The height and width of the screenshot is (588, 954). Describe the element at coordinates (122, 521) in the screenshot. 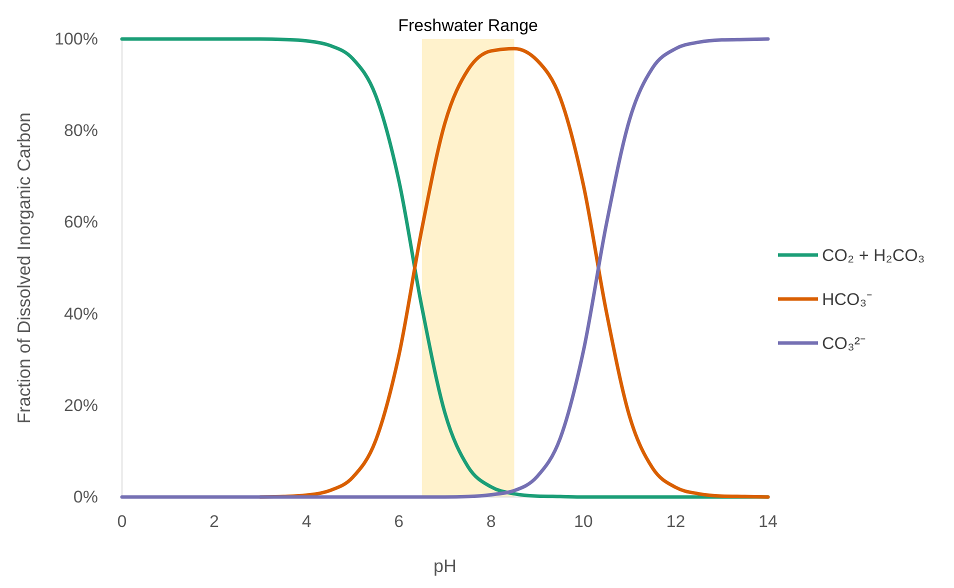

I see `x-tick-label: 0` at that location.